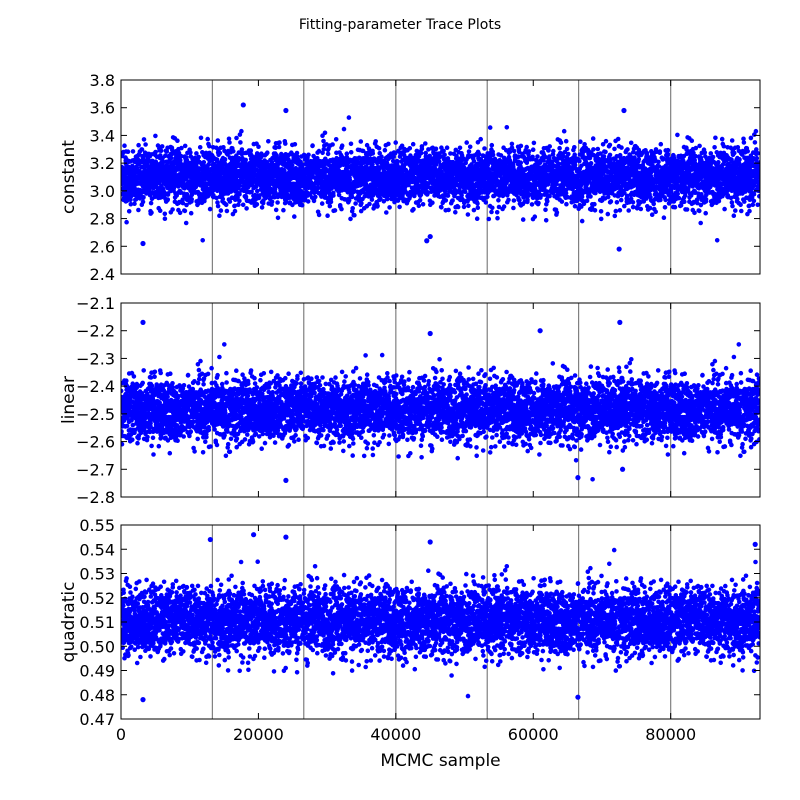 The height and width of the screenshot is (800, 800). What do you see at coordinates (95, 469) in the screenshot?
I see `y-tick-label: −2.7` at bounding box center [95, 469].